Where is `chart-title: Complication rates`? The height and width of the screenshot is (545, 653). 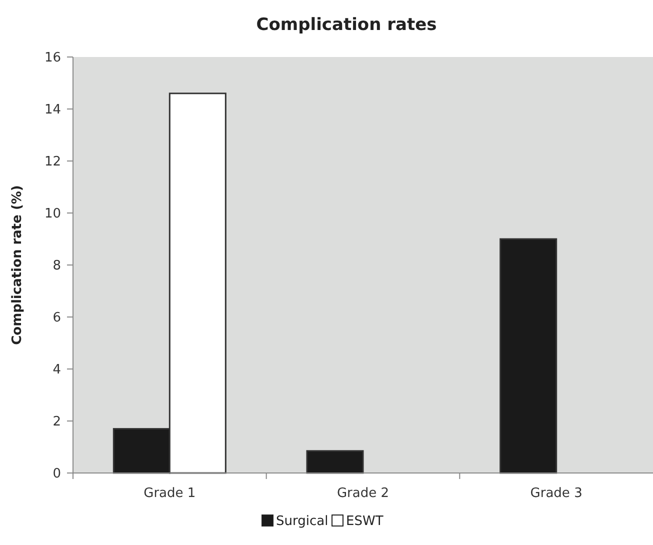
chart-title: Complication rates is located at coordinates (346, 25).